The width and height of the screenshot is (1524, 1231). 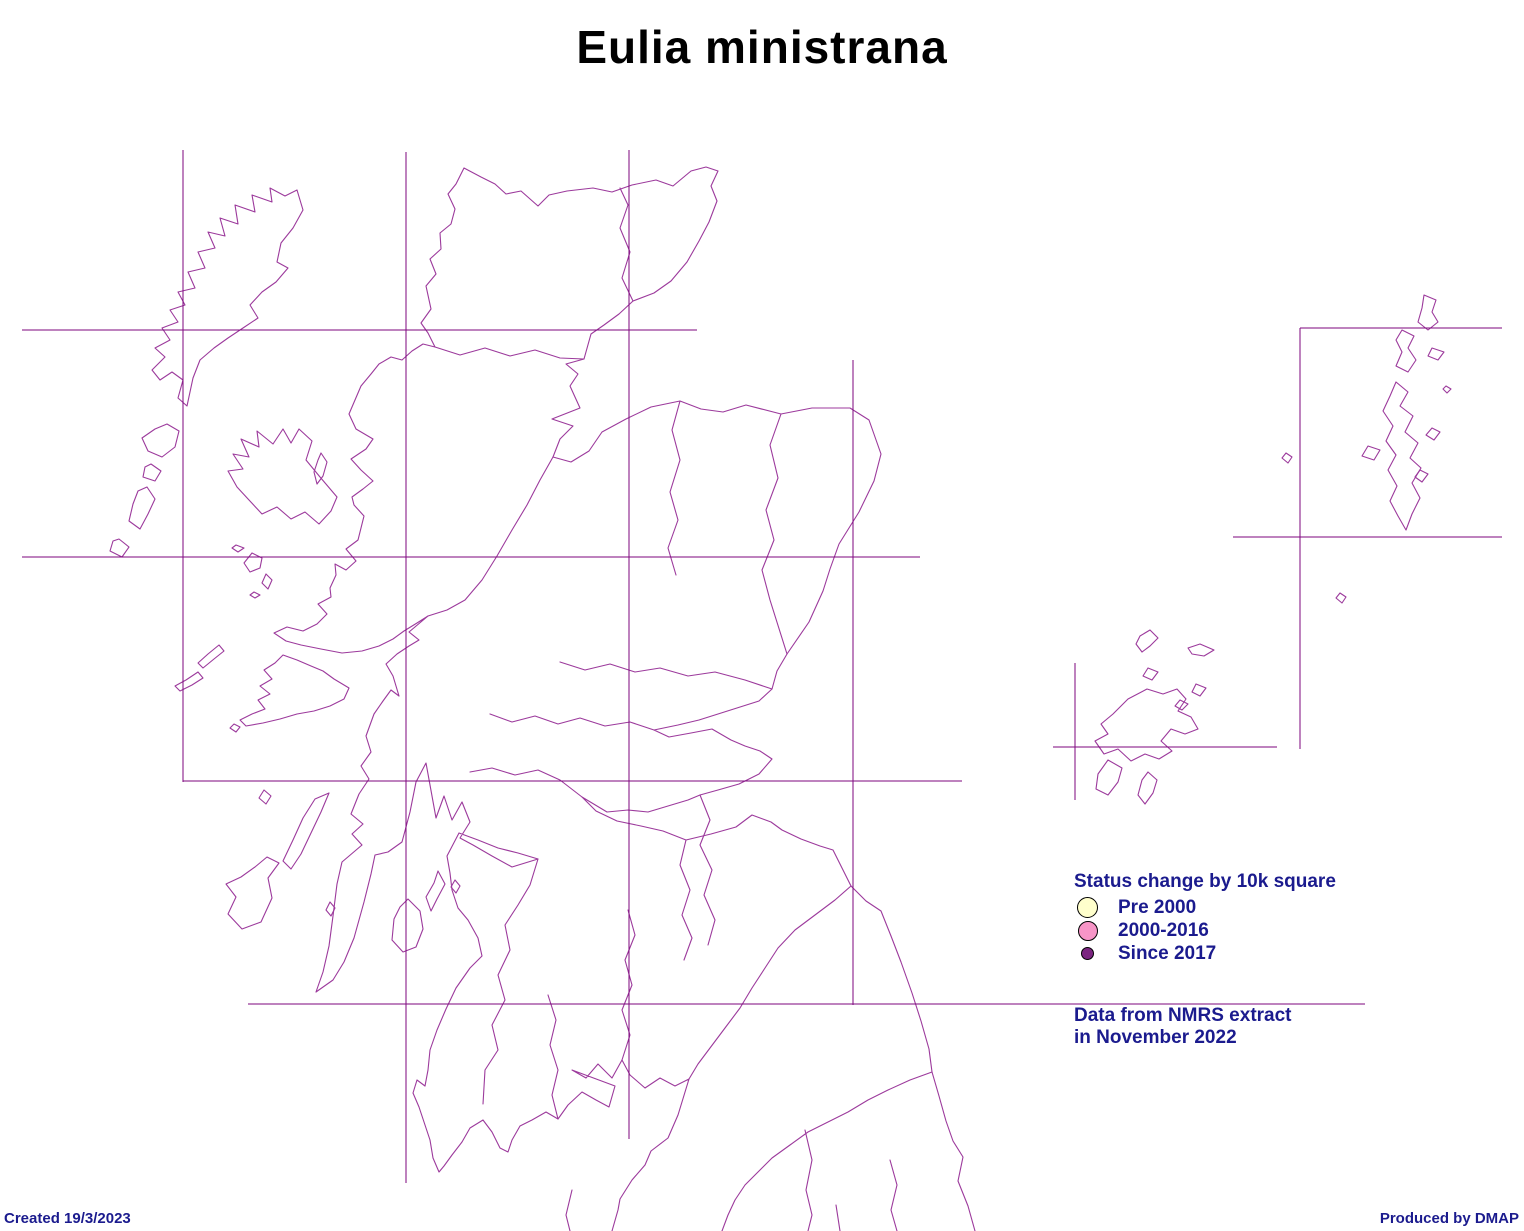 I want to click on data-source-note: Data from NMRS extract in November 2022, so click(x=1183, y=1027).